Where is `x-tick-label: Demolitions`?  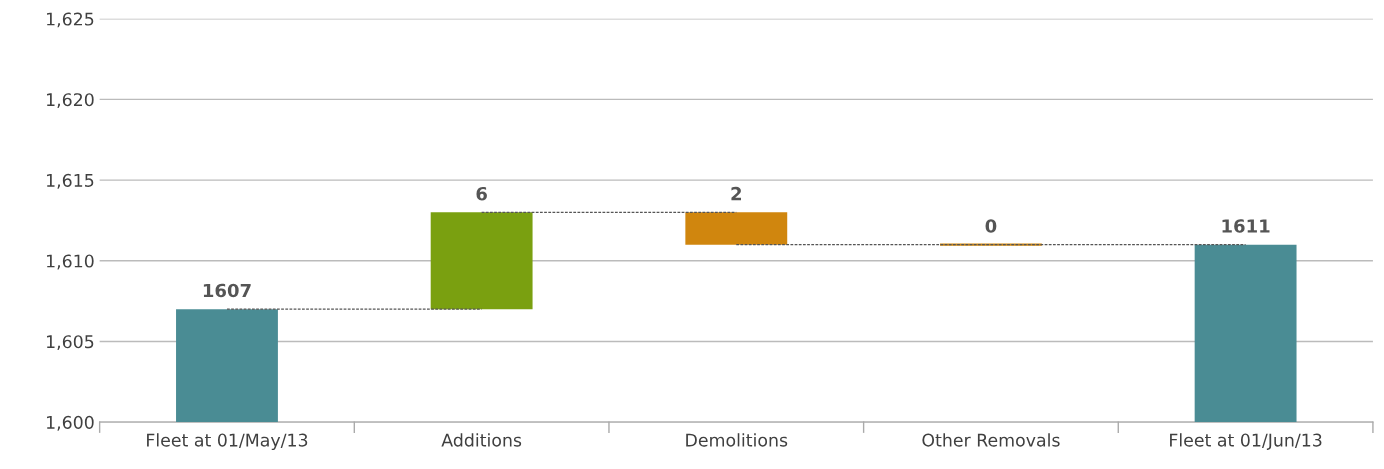
x-tick-label: Demolitions is located at coordinates (737, 440).